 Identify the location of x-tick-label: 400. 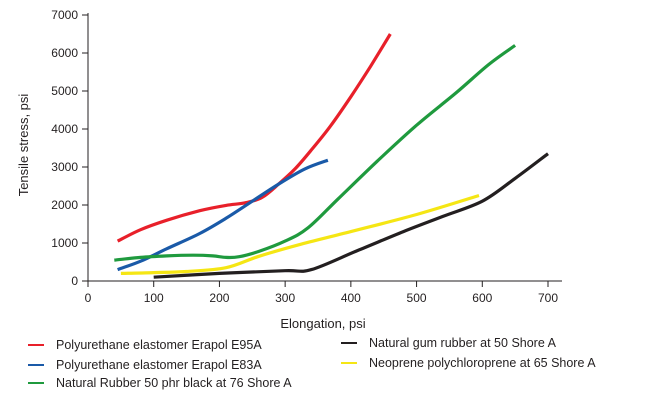
(351, 298).